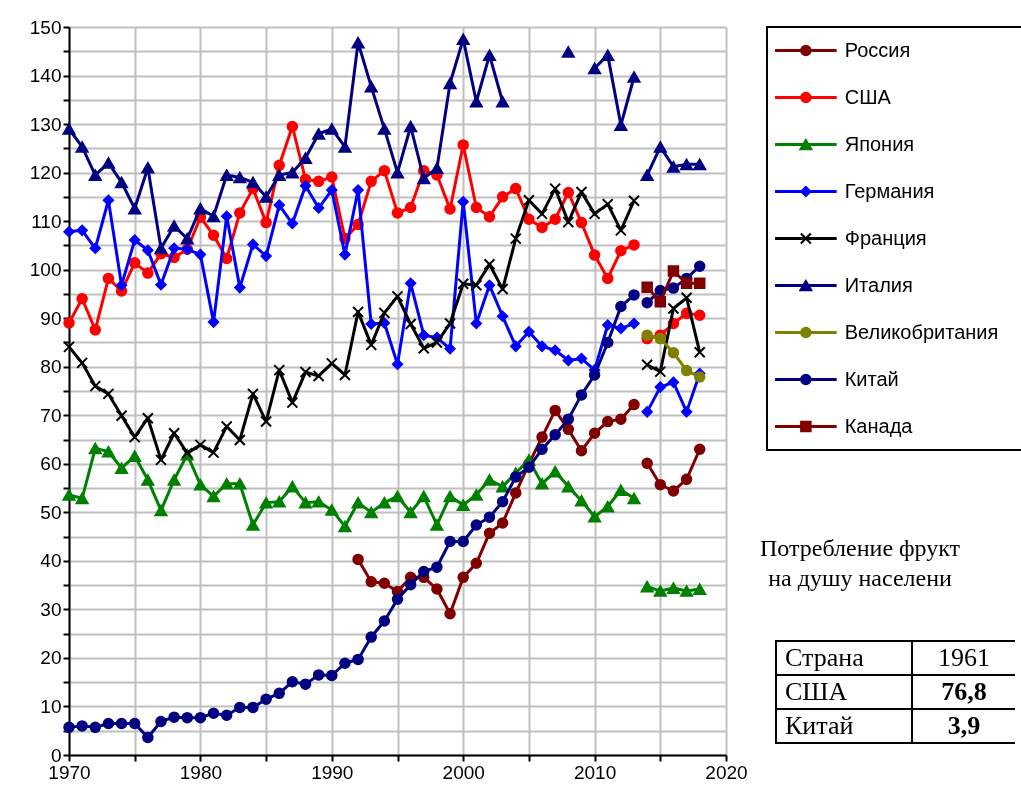 This screenshot has width=1021, height=796. What do you see at coordinates (889, 190) in the screenshot?
I see `legend-label: Германия` at bounding box center [889, 190].